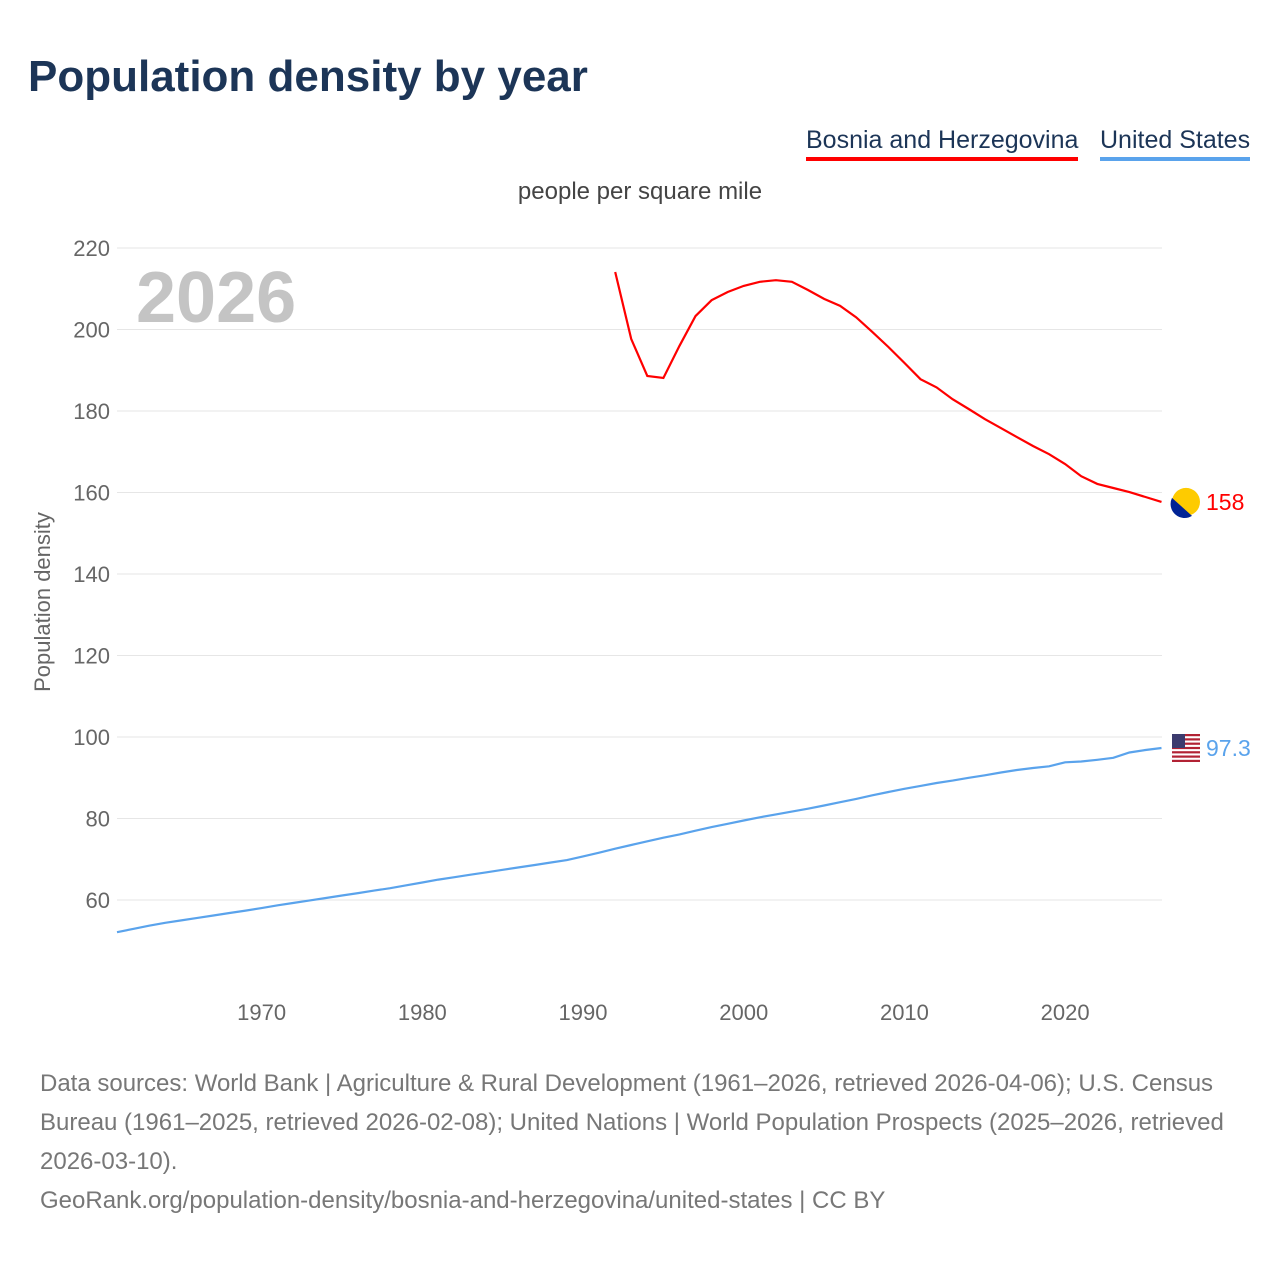 The width and height of the screenshot is (1280, 1280). What do you see at coordinates (743, 1012) in the screenshot?
I see `x-tick-label: 2000` at bounding box center [743, 1012].